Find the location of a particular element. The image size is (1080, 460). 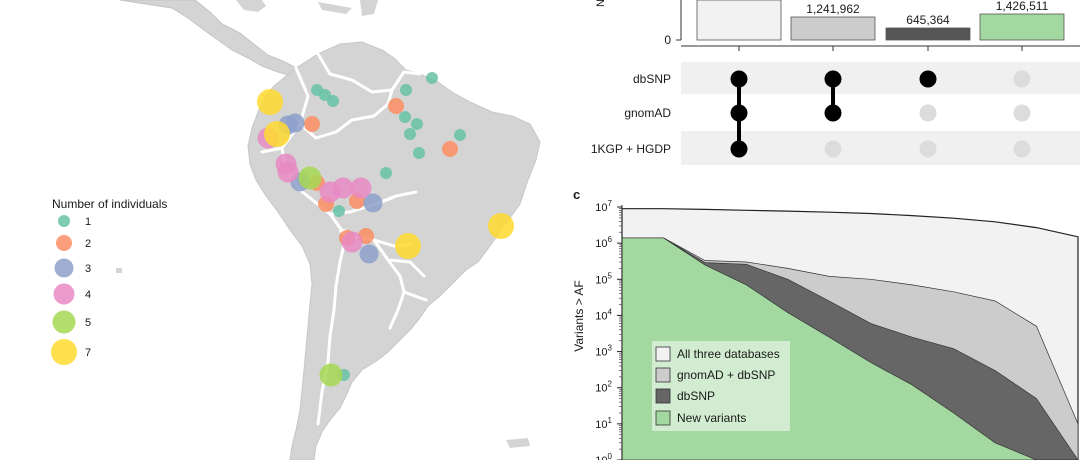

y-axis-label: Variants > AF is located at coordinates (579, 315).